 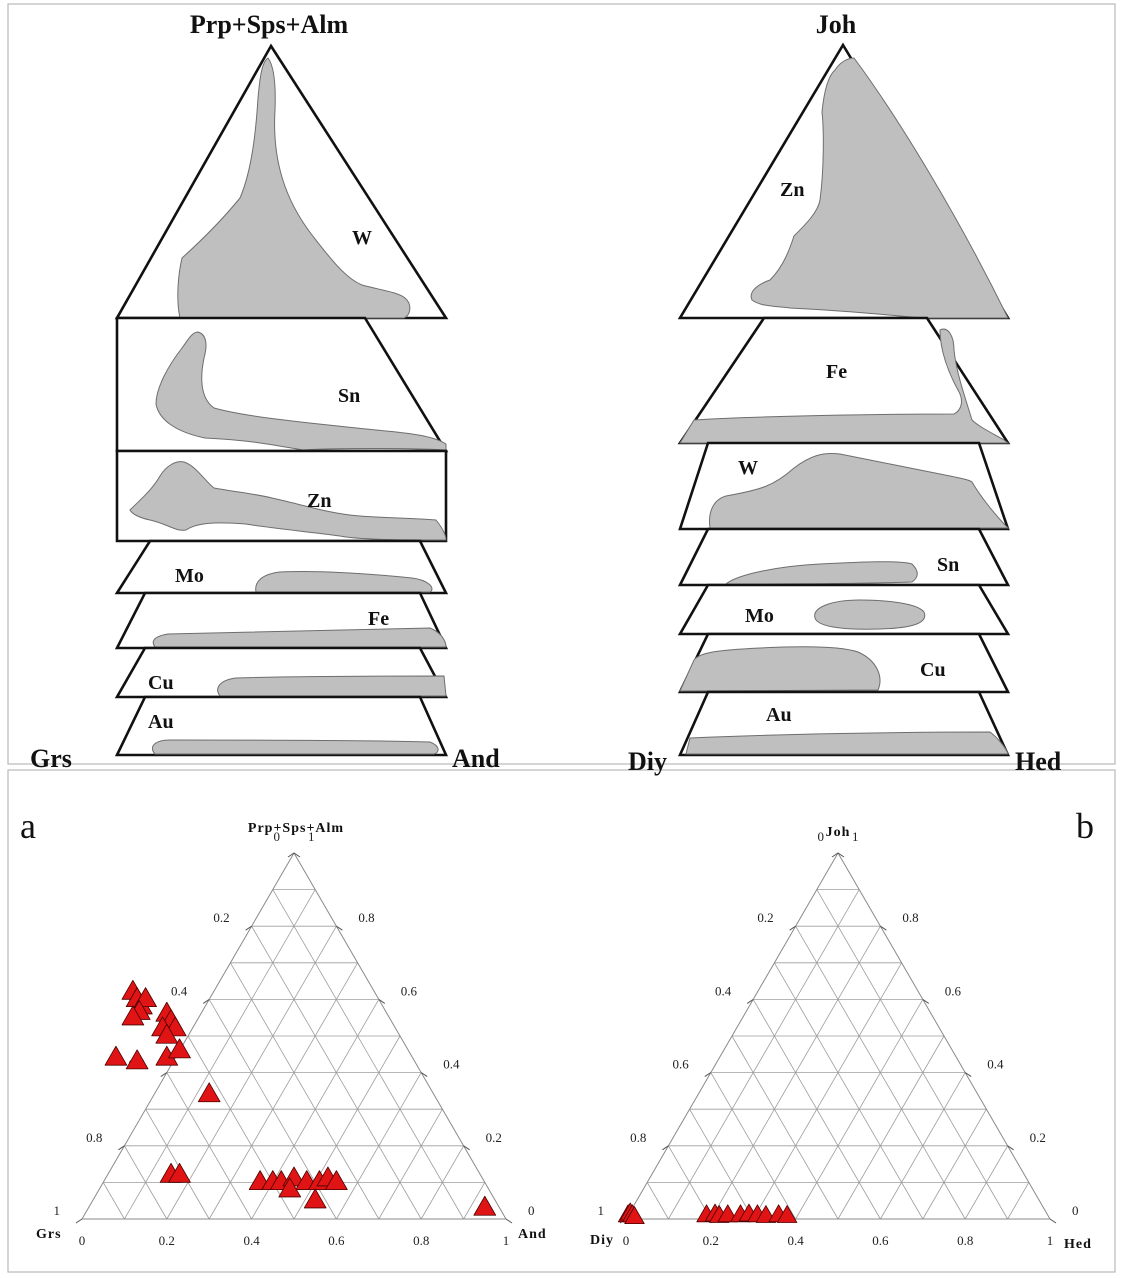 I want to click on pyroxene-w-field, so click(x=859, y=491).